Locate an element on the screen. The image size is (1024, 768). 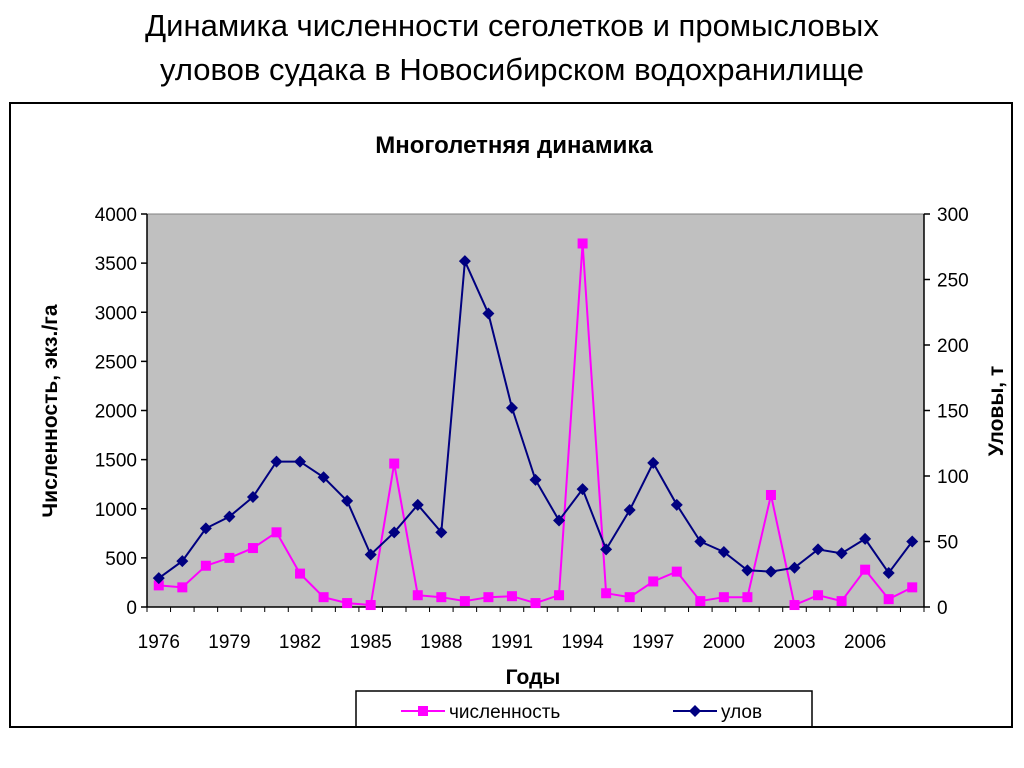
x-tick-label: 2003 is located at coordinates (794, 642).